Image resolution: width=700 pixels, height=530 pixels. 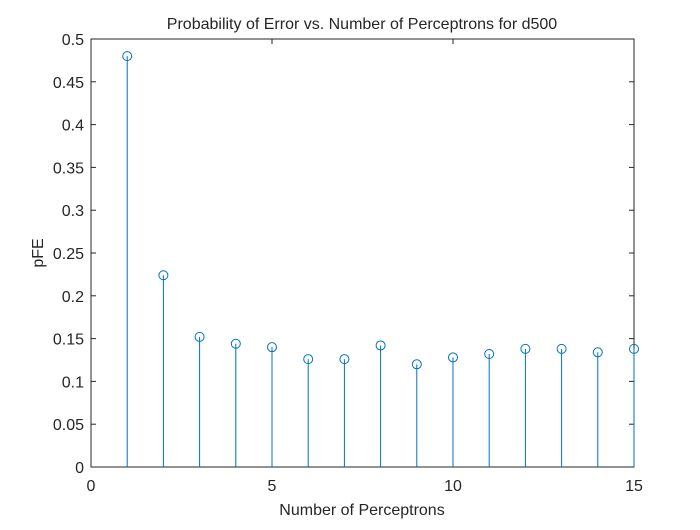 I want to click on x-tick-label: 10, so click(x=453, y=486).